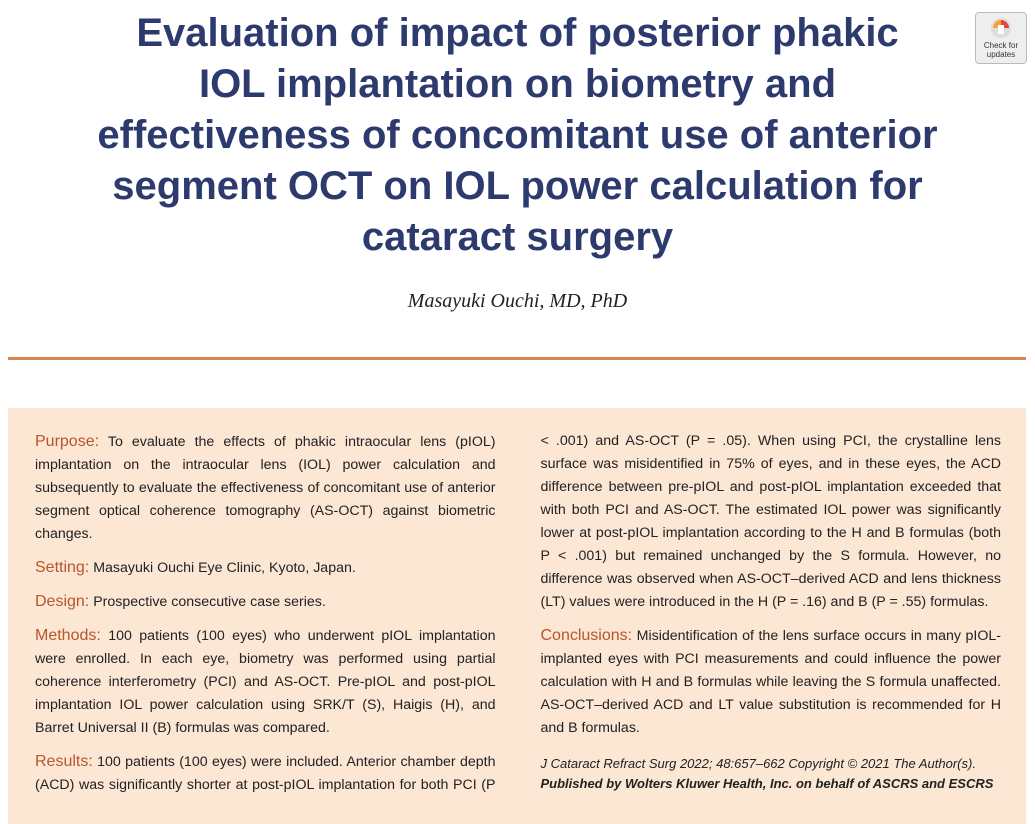 This screenshot has width=1035, height=824. What do you see at coordinates (1001, 28) in the screenshot?
I see `badge-icon` at bounding box center [1001, 28].